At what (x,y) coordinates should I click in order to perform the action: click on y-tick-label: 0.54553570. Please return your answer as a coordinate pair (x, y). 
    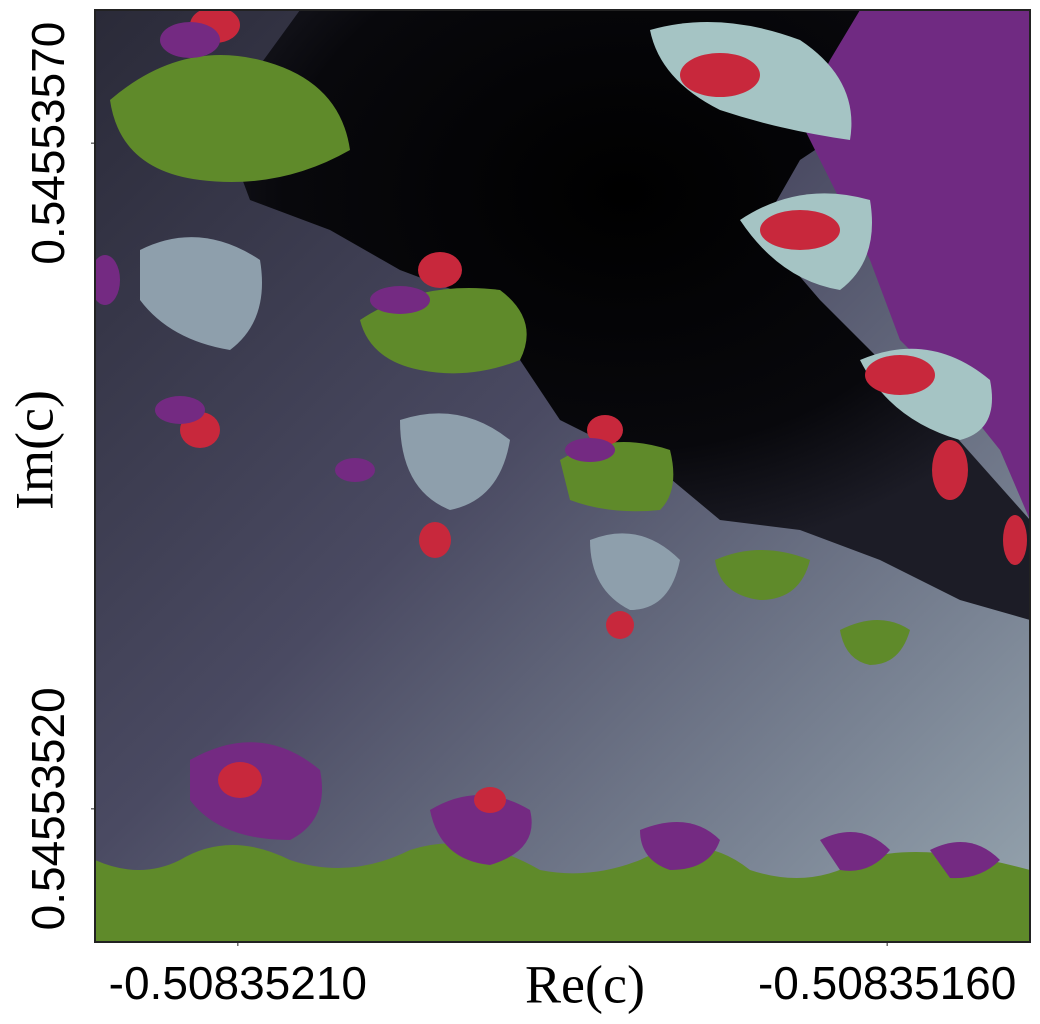
    Looking at the image, I should click on (48, 143).